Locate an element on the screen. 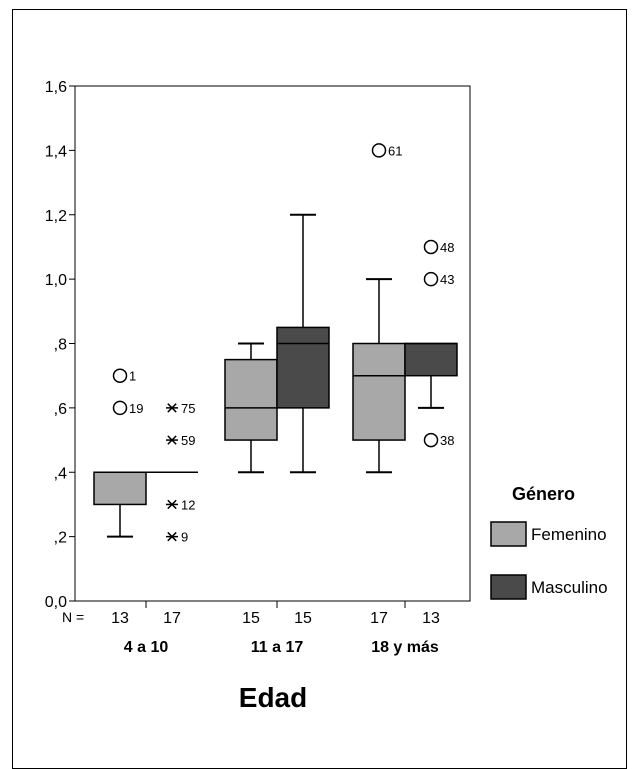 This screenshot has width=640, height=769. outlier-point: 9 is located at coordinates (177, 537).